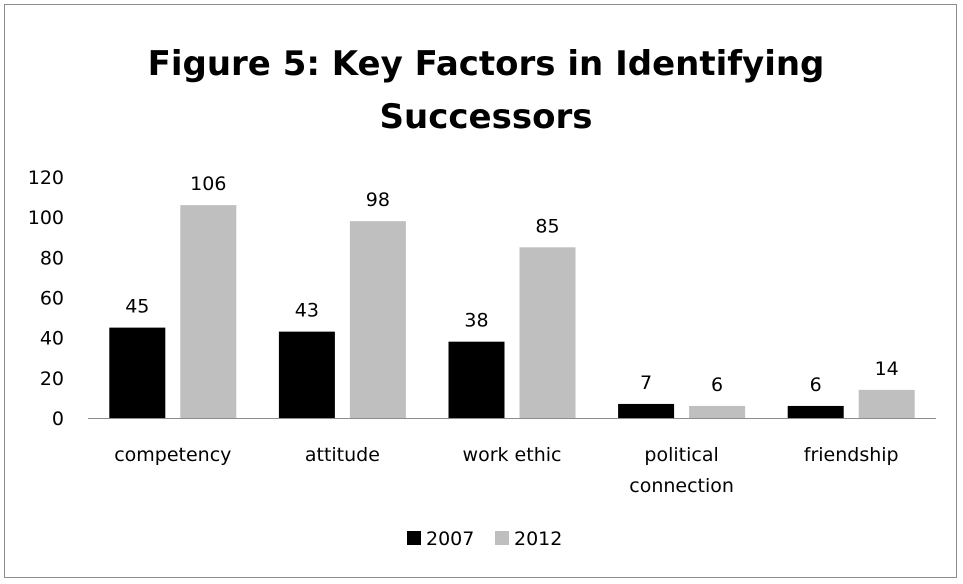  What do you see at coordinates (52, 258) in the screenshot?
I see `y-tick-label: 80` at bounding box center [52, 258].